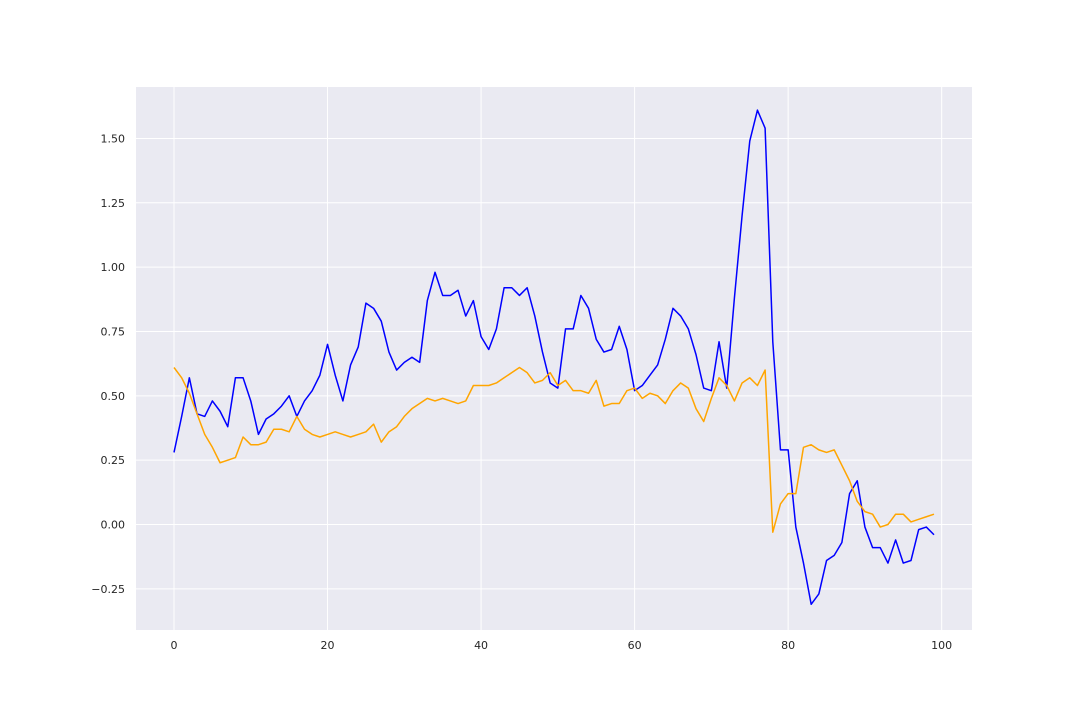  Describe the element at coordinates (481, 645) in the screenshot. I see `x-tick-label: 40` at that location.